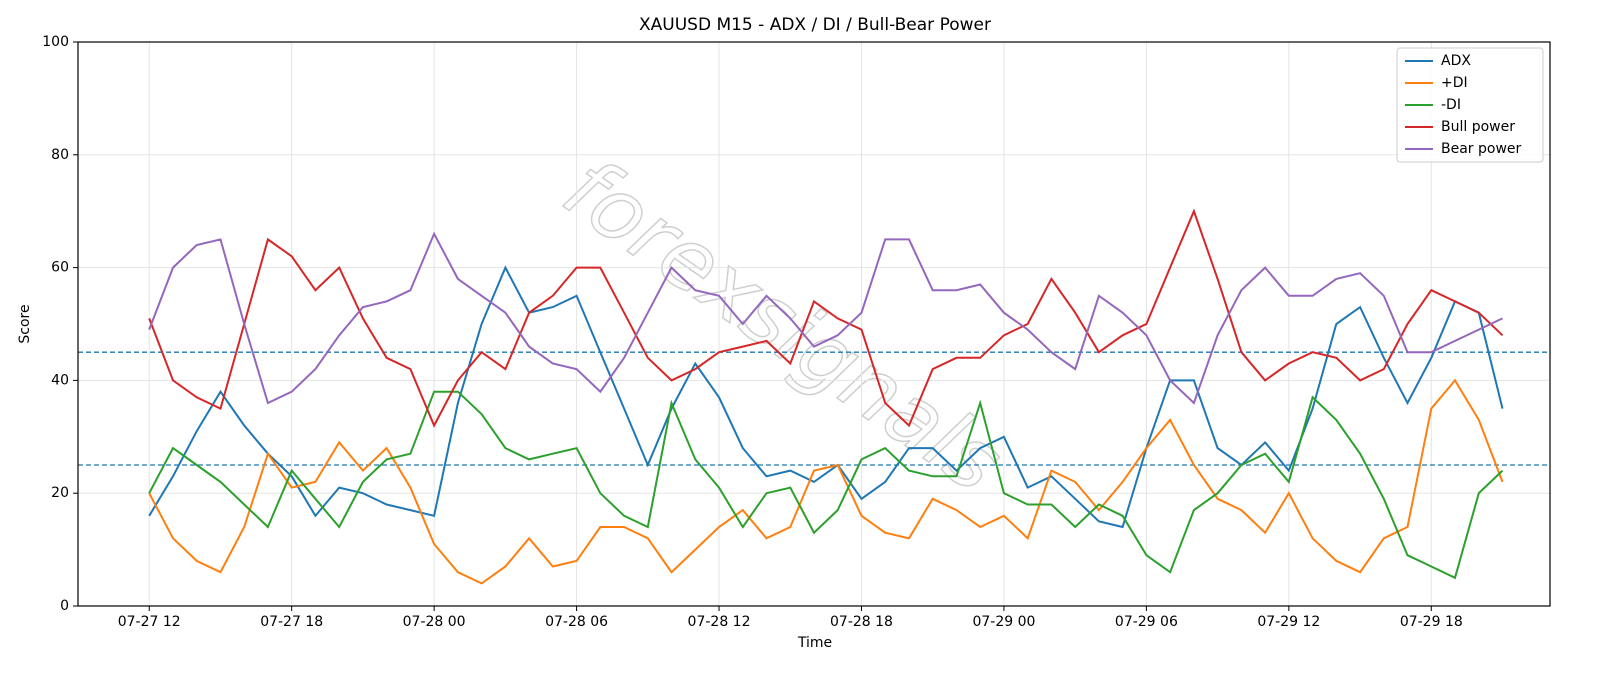 The image size is (1600, 690). I want to click on x-axis-label: Time, so click(814, 643).